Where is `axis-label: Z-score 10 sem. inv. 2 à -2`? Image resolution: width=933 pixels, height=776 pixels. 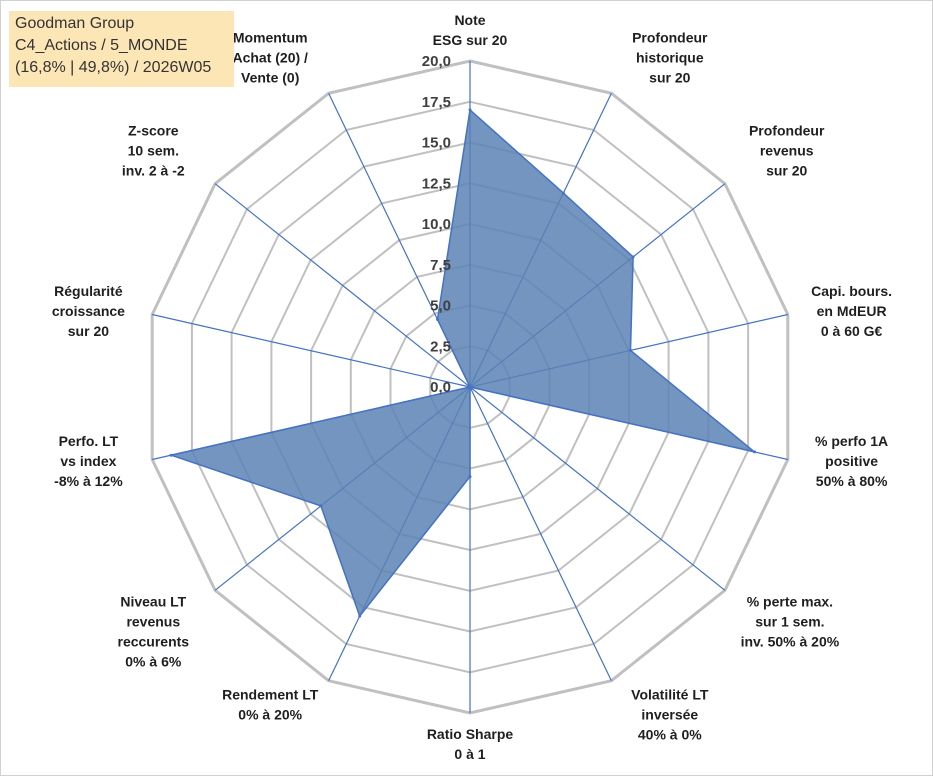 axis-label: Z-score 10 sem. inv. 2 à -2 is located at coordinates (153, 151).